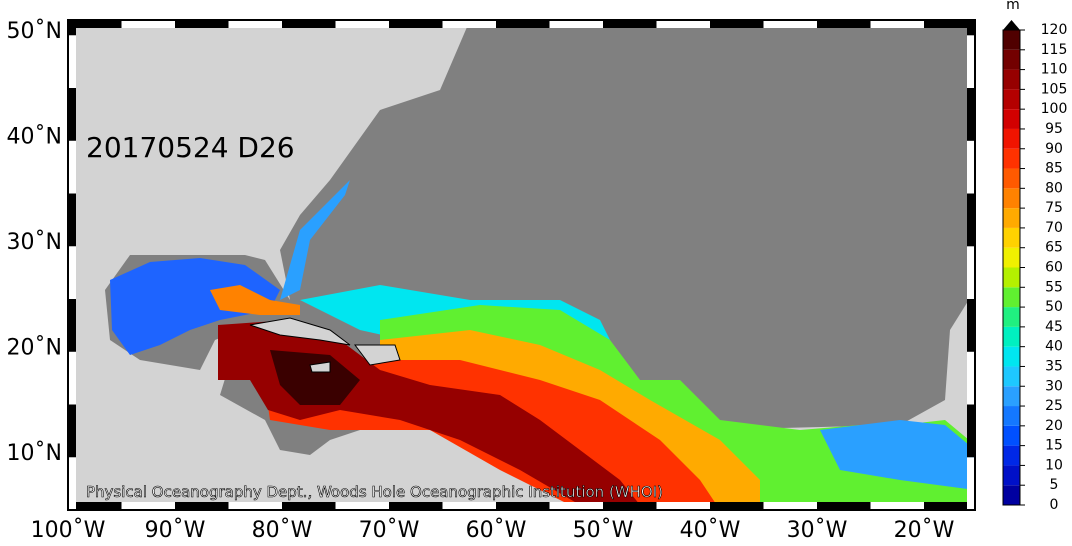  I want to click on lon-label: 90˚W, so click(175, 530).